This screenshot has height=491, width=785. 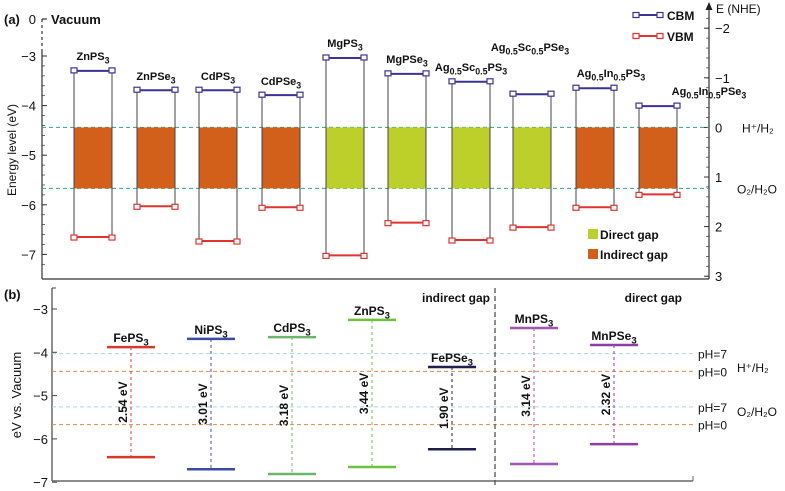 What do you see at coordinates (452, 401) in the screenshot?
I see `material-FePSe3: FePSe3 1.90 eV` at bounding box center [452, 401].